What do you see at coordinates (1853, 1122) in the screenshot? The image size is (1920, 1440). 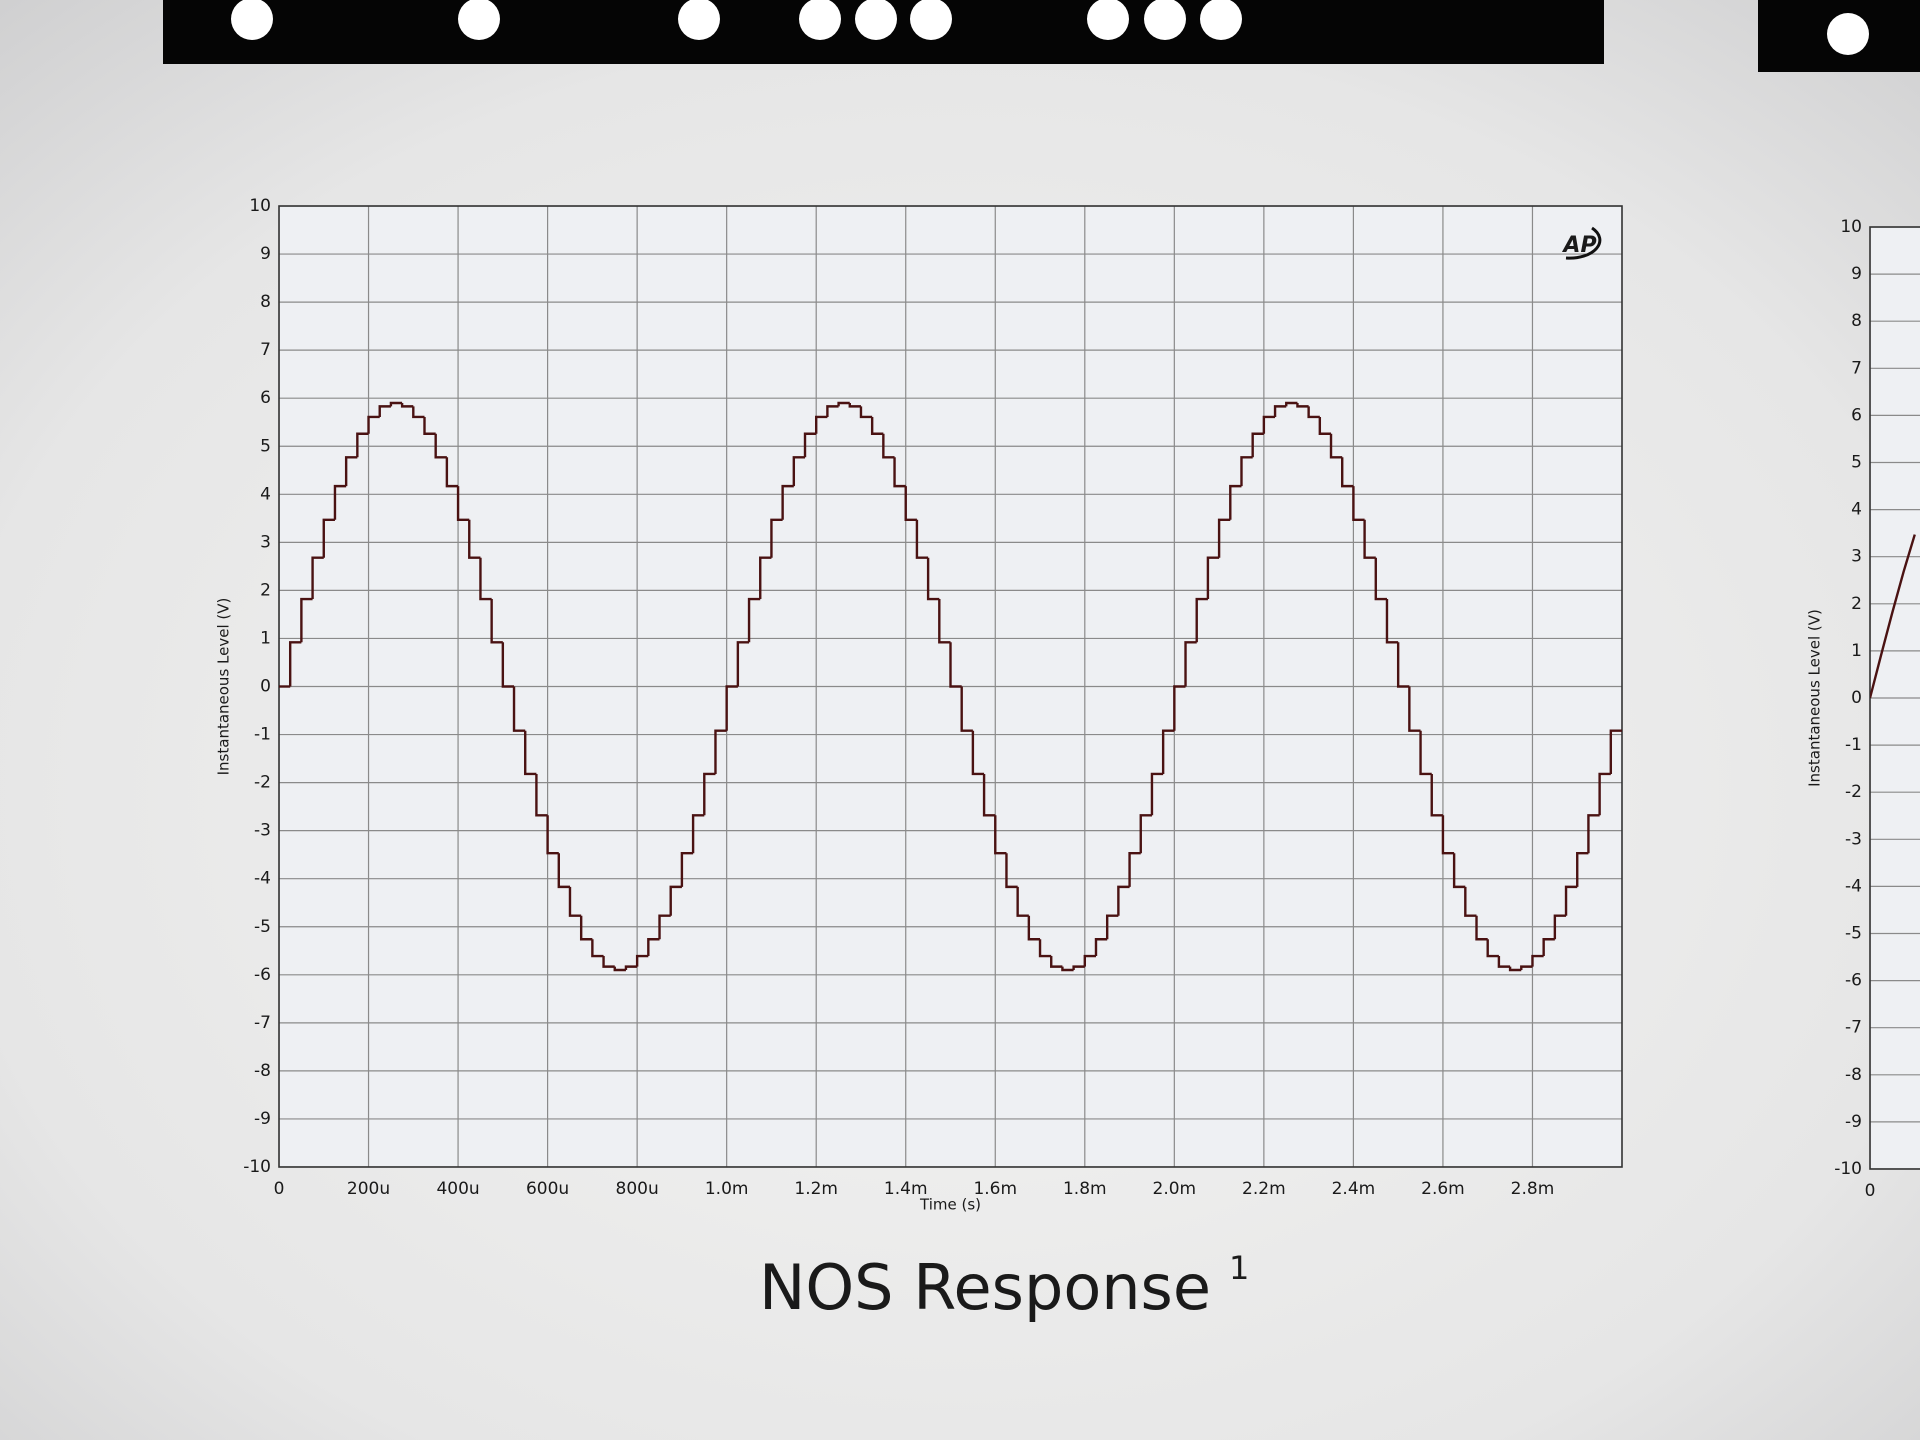 I see `y-tick-label: -9` at bounding box center [1853, 1122].